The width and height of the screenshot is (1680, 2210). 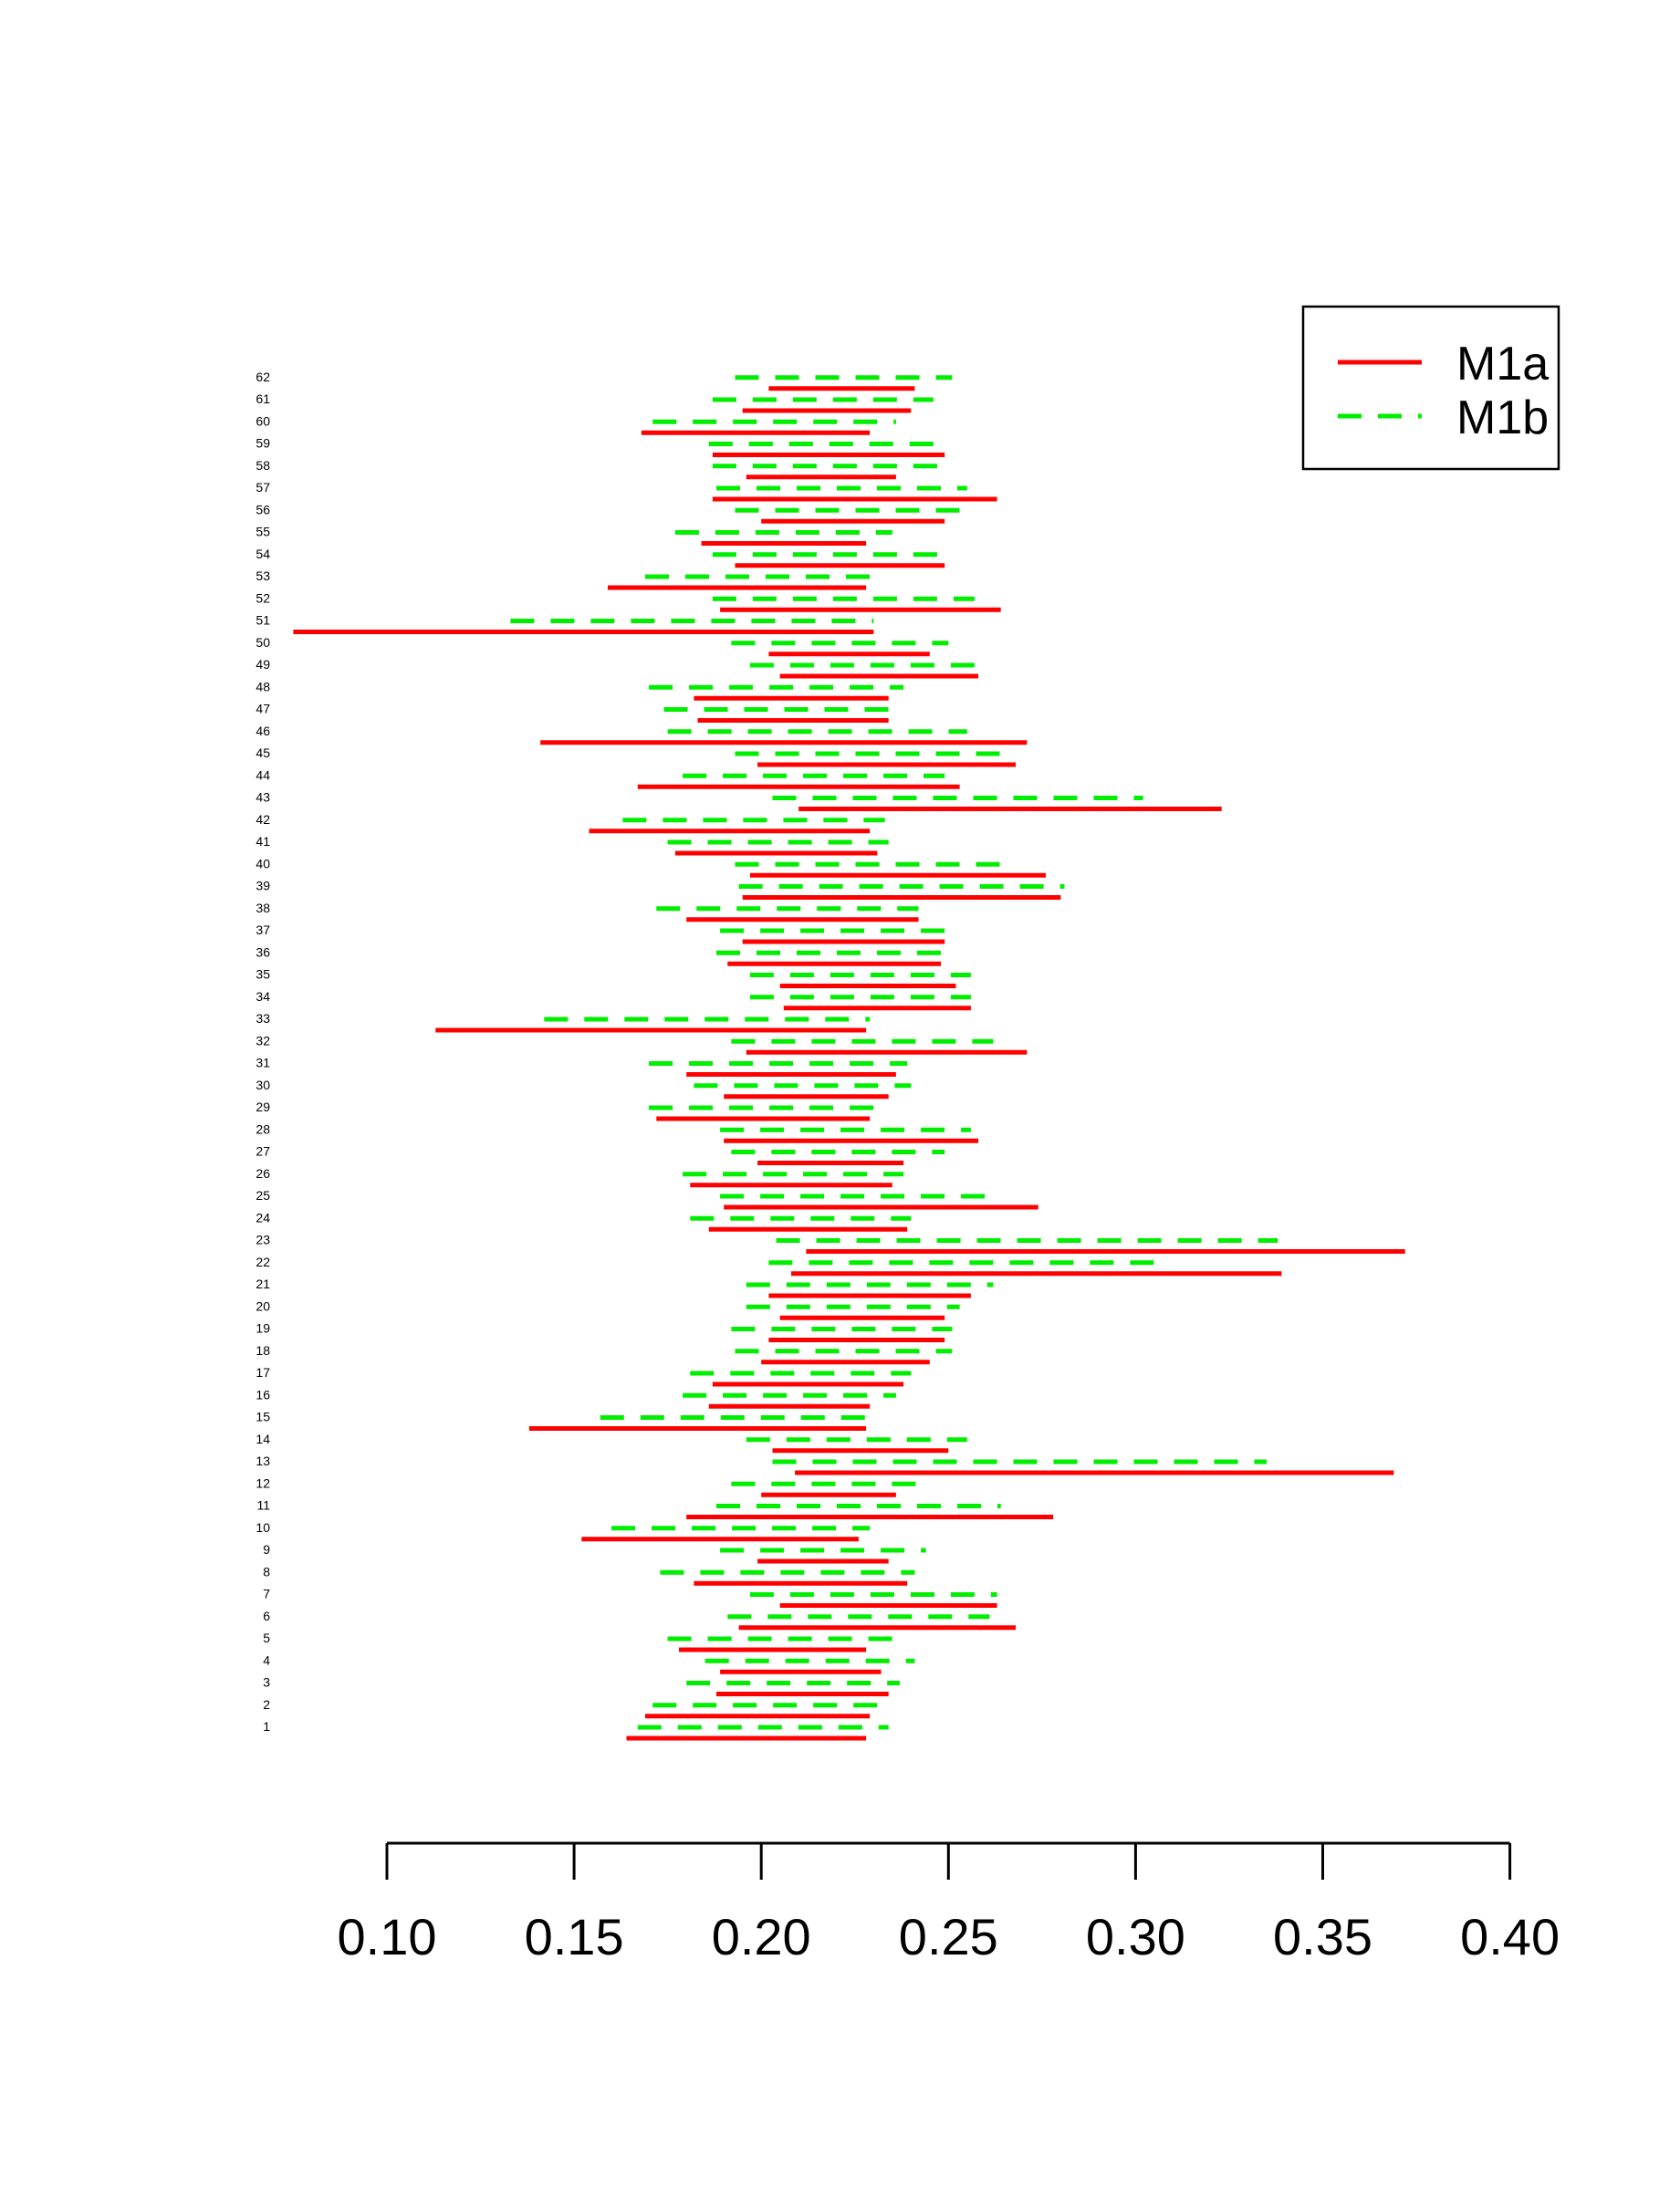 What do you see at coordinates (1323, 1936) in the screenshot?
I see `x-tick-label: 0.35` at bounding box center [1323, 1936].